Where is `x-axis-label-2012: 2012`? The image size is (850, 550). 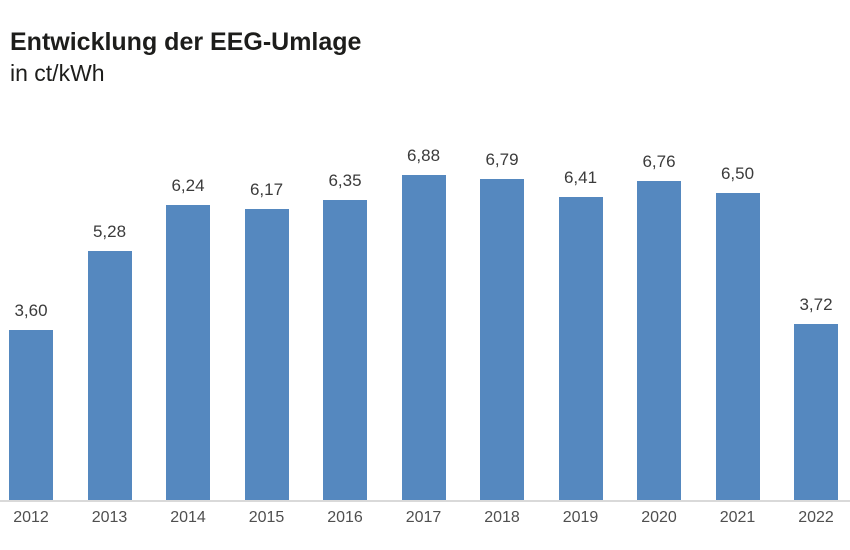 x-axis-label-2012: 2012 is located at coordinates (31, 517).